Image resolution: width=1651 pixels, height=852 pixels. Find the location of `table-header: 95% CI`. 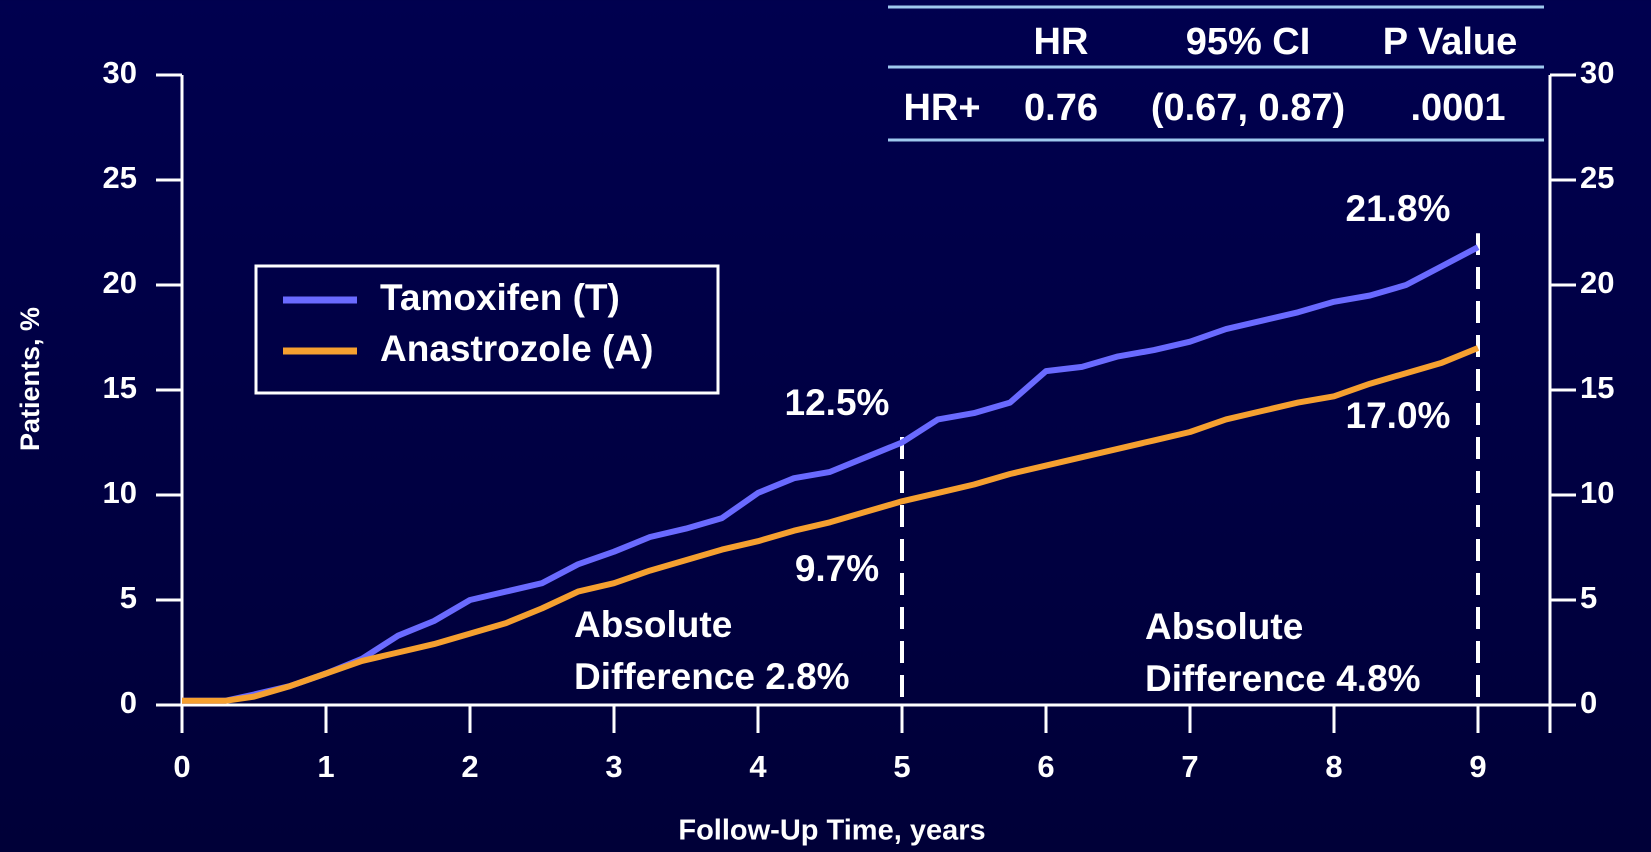

table-header: 95% CI is located at coordinates (1248, 42).